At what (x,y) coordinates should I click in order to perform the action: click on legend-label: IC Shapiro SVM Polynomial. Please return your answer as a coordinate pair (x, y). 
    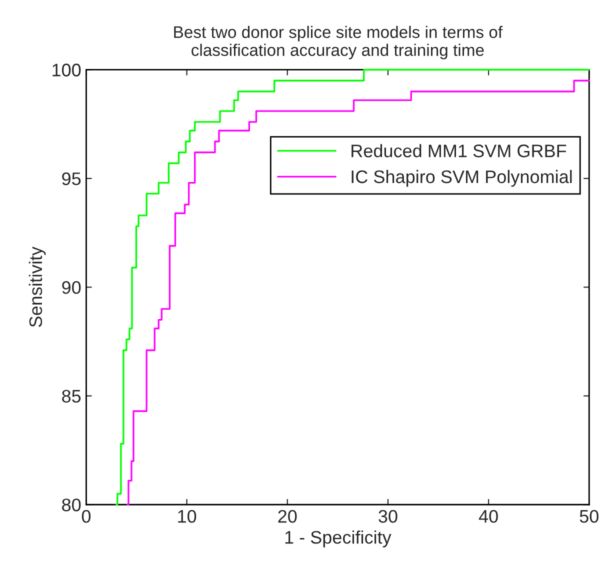
    Looking at the image, I should click on (462, 178).